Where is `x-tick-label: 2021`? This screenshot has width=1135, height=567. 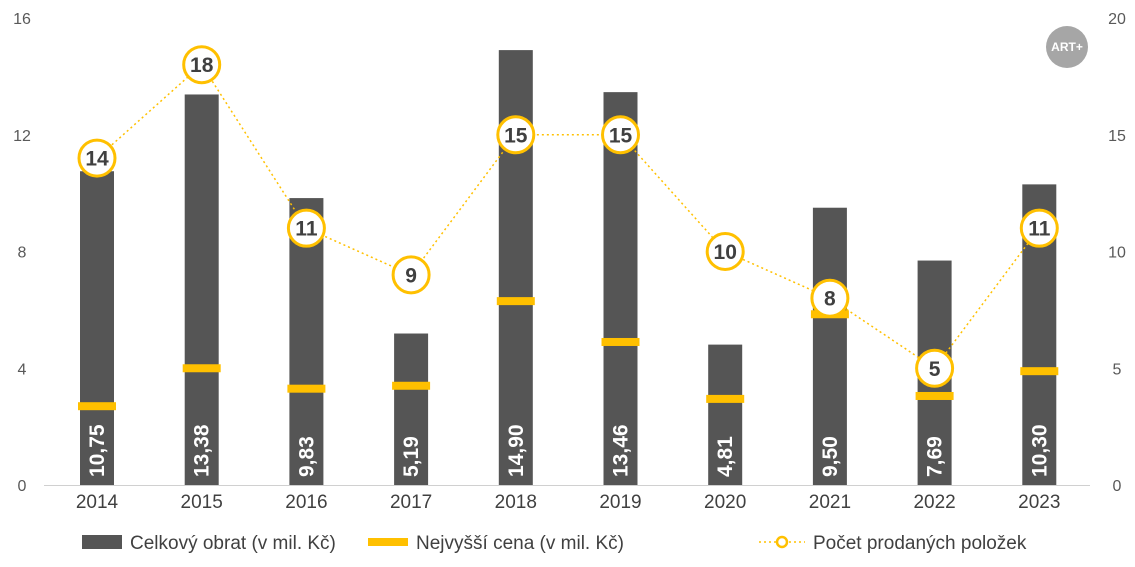
x-tick-label: 2021 is located at coordinates (830, 502).